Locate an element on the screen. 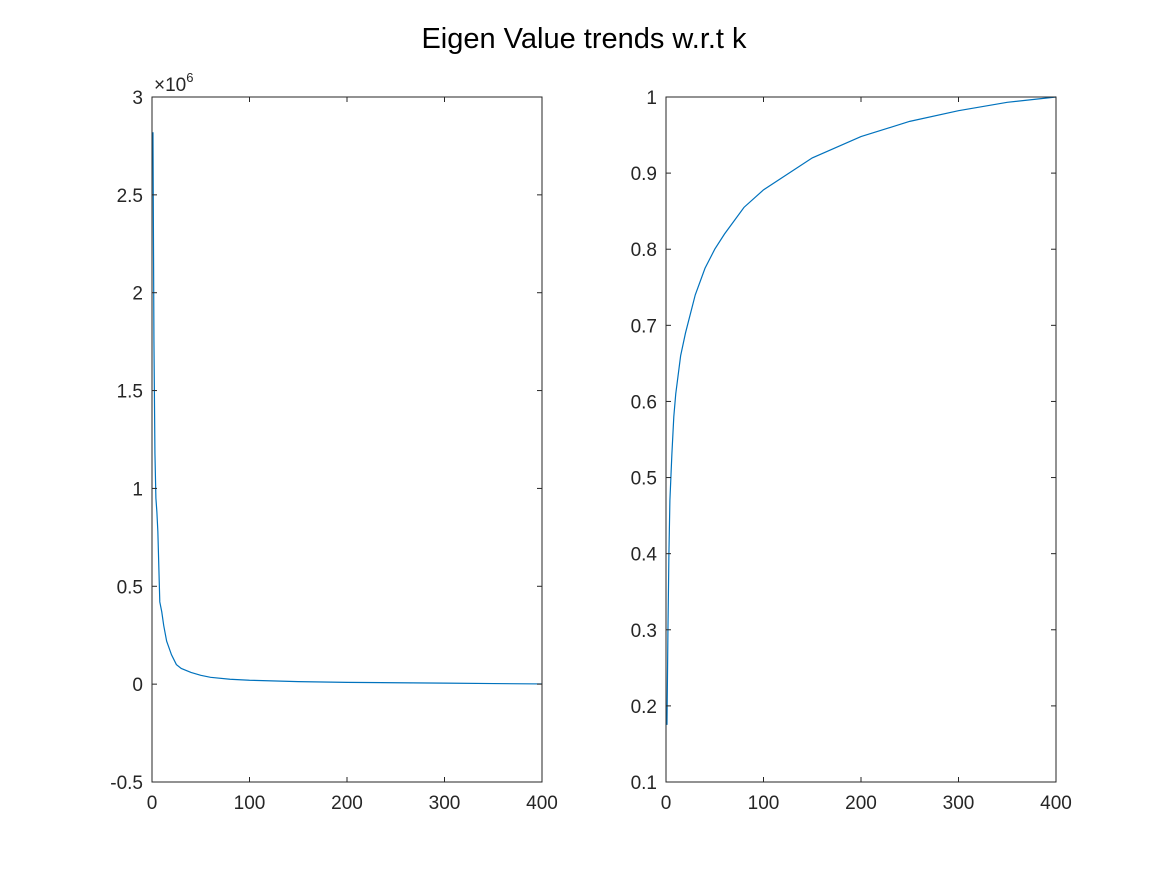 The image size is (1167, 875). y-exponent-base: ×10 is located at coordinates (170, 85).